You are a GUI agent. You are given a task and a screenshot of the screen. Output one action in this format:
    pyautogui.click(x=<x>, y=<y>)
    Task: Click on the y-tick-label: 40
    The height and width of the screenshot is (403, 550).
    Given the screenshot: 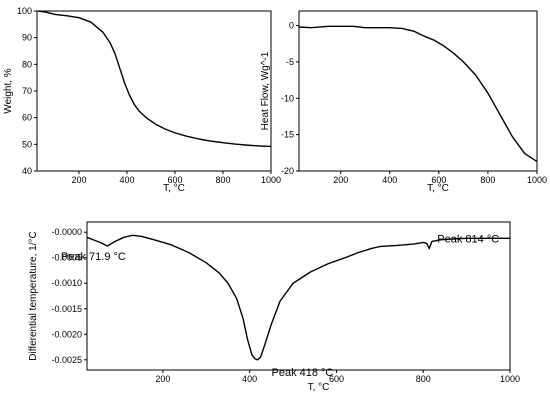 What is the action you would take?
    pyautogui.click(x=27, y=171)
    